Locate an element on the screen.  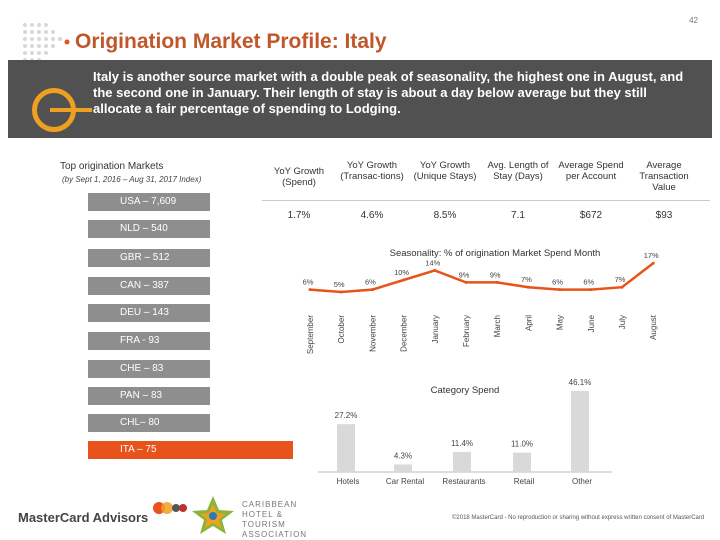
seasonality-month-label: March is located at coordinates (497, 326).